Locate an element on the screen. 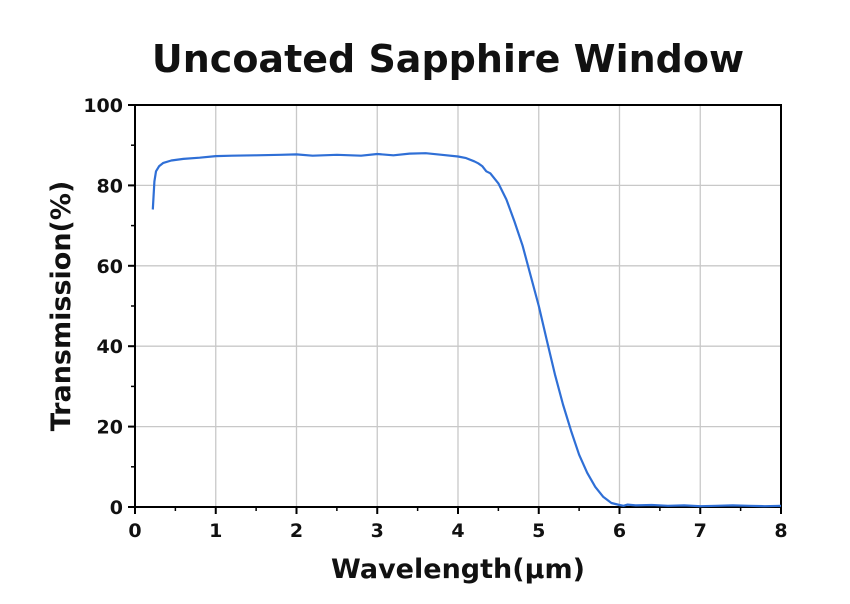  y-tick-label: 80 is located at coordinates (110, 186).